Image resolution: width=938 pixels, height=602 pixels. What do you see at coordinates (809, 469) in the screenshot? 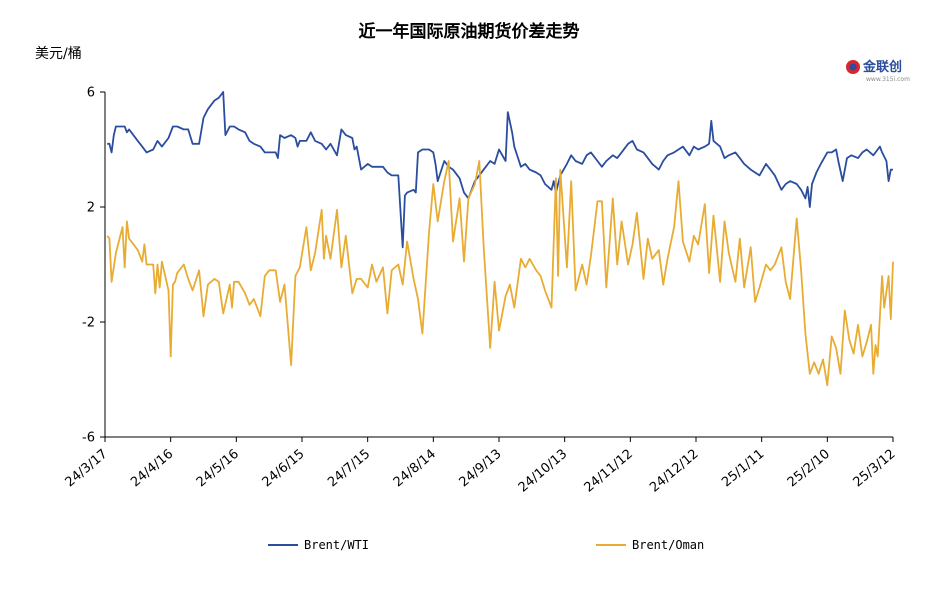
I see `x-tick-label: 25/2/10` at bounding box center [809, 469].